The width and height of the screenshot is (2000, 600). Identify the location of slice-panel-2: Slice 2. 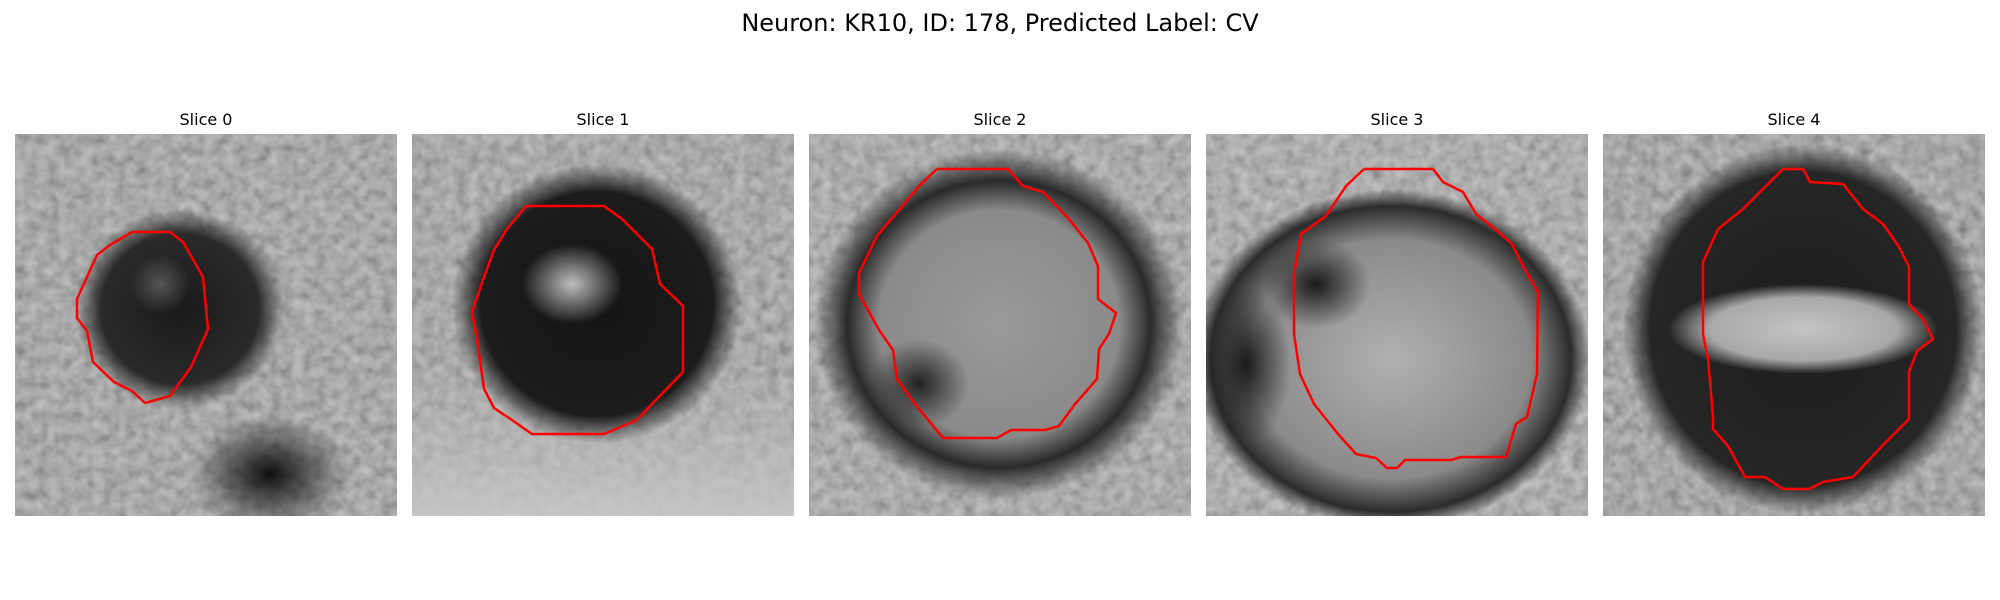
(1000, 313).